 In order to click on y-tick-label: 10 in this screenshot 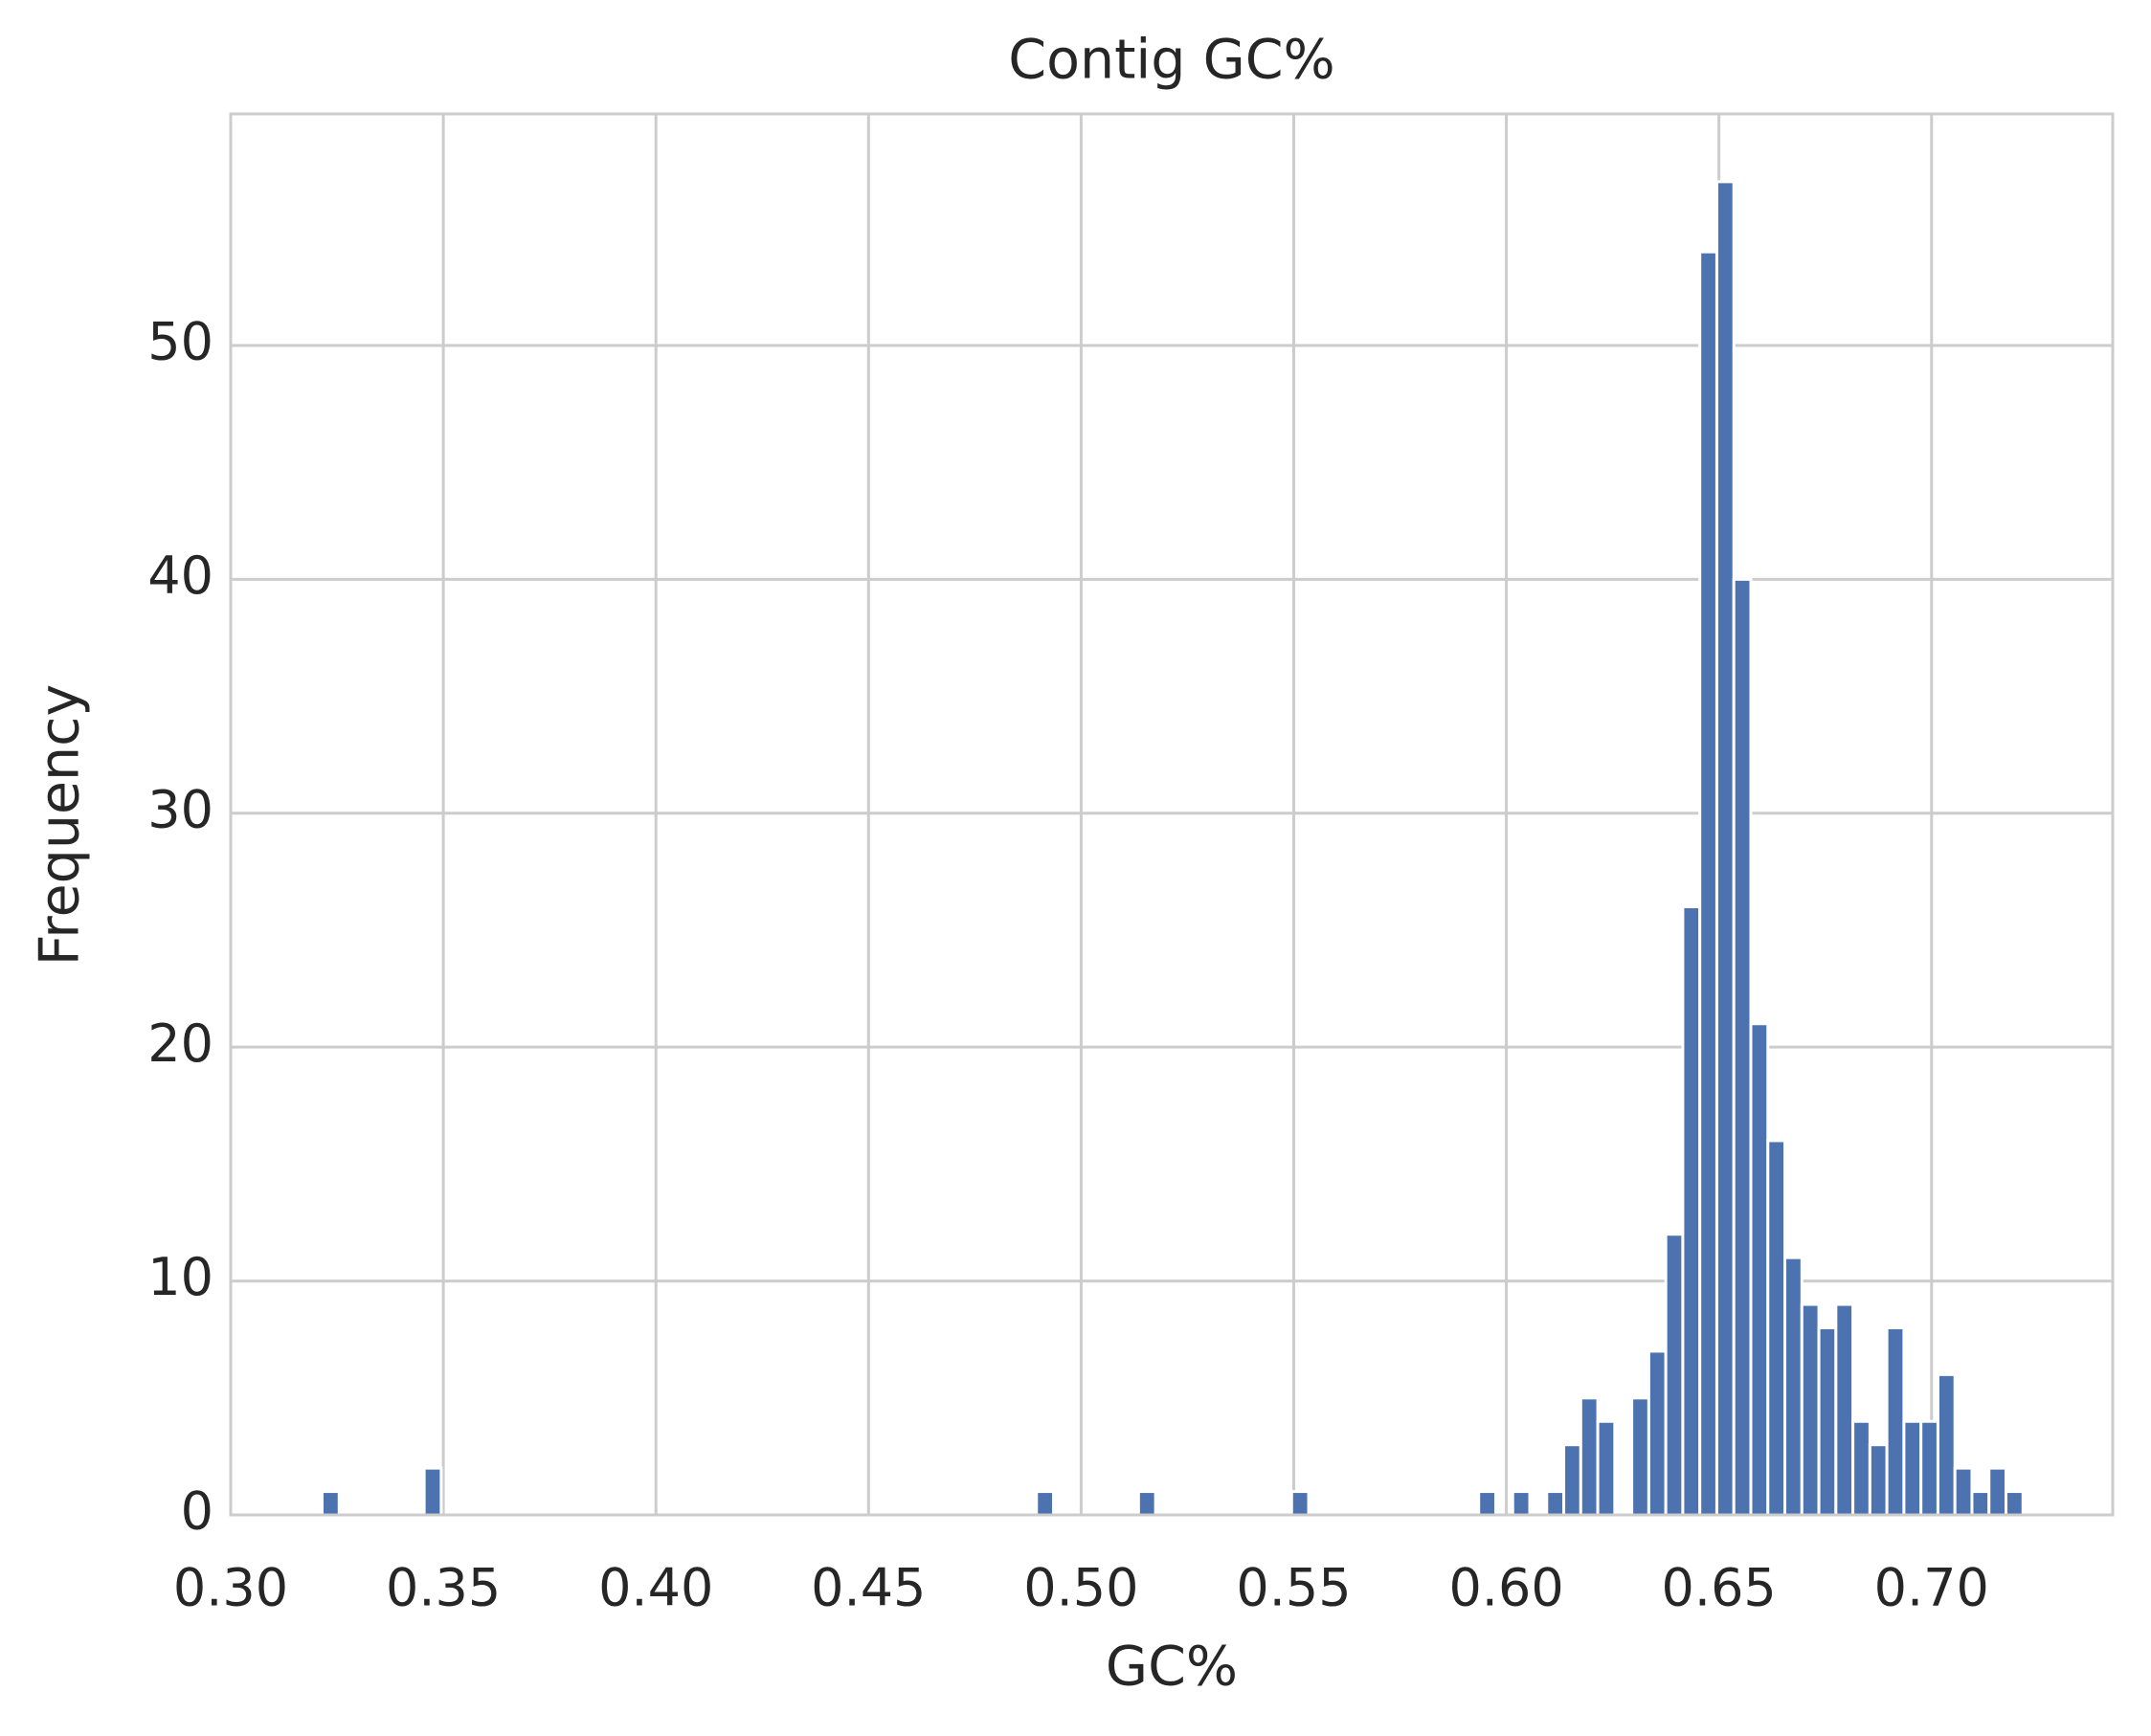, I will do `click(180, 1277)`.